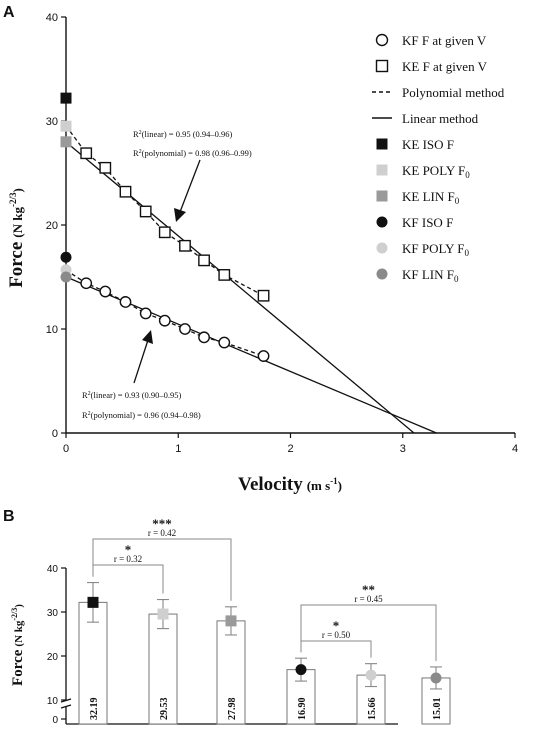 This screenshot has height=729, width=533. Describe the element at coordinates (16, 238) in the screenshot. I see `chart-a-y-label: Force(N kg-2/3)` at that location.